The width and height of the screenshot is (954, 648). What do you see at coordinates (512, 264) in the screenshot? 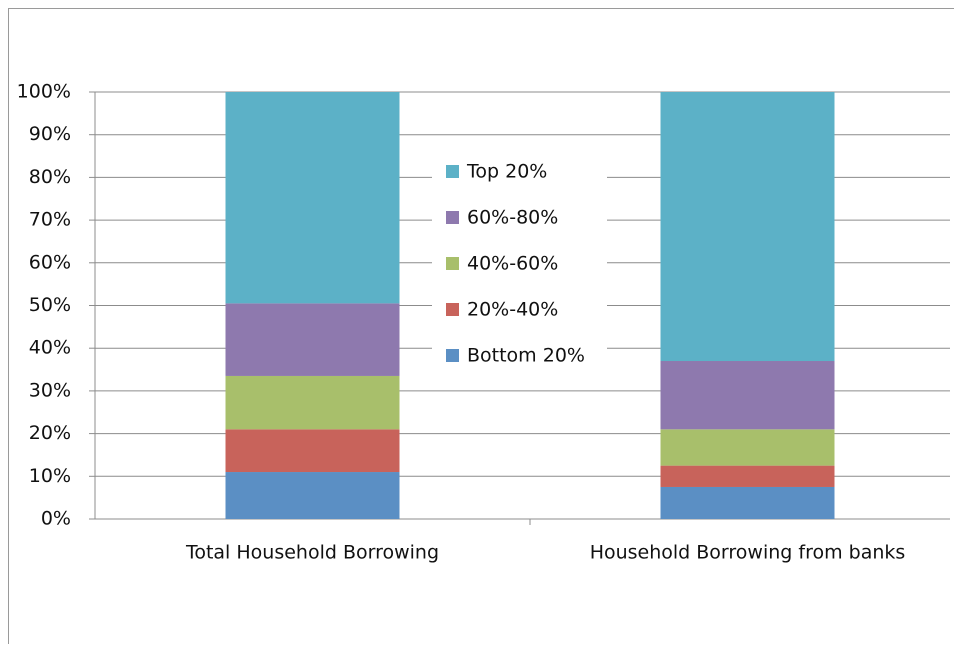
I see `legend-label: 40%-60%` at bounding box center [512, 264].